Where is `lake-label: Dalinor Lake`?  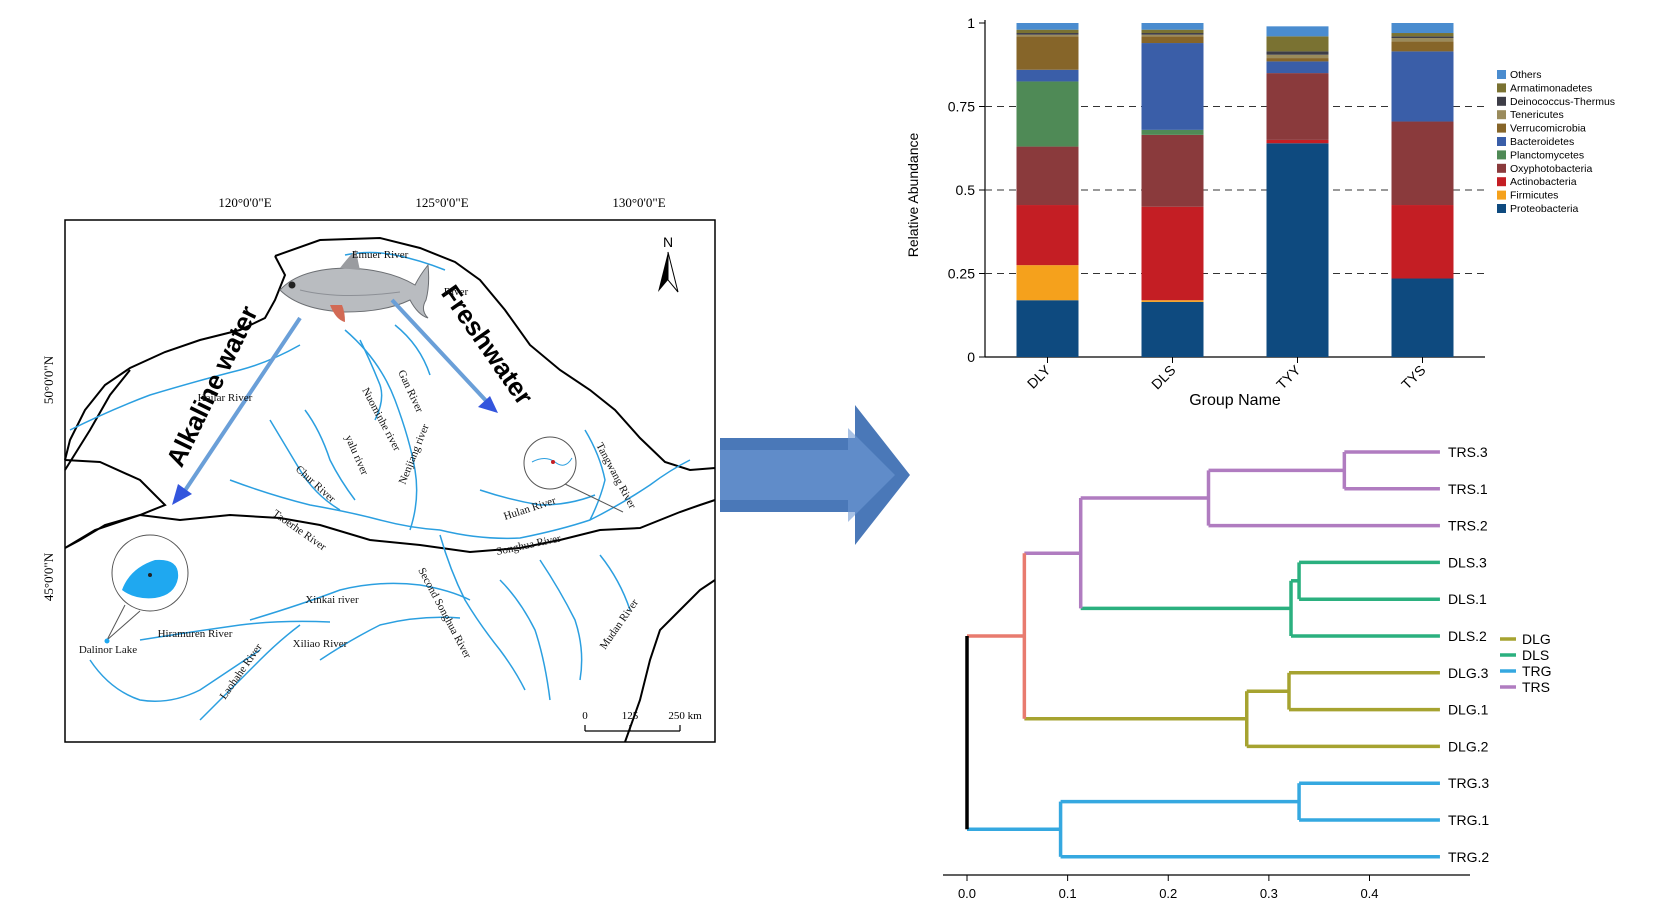 lake-label: Dalinor Lake is located at coordinates (108, 650).